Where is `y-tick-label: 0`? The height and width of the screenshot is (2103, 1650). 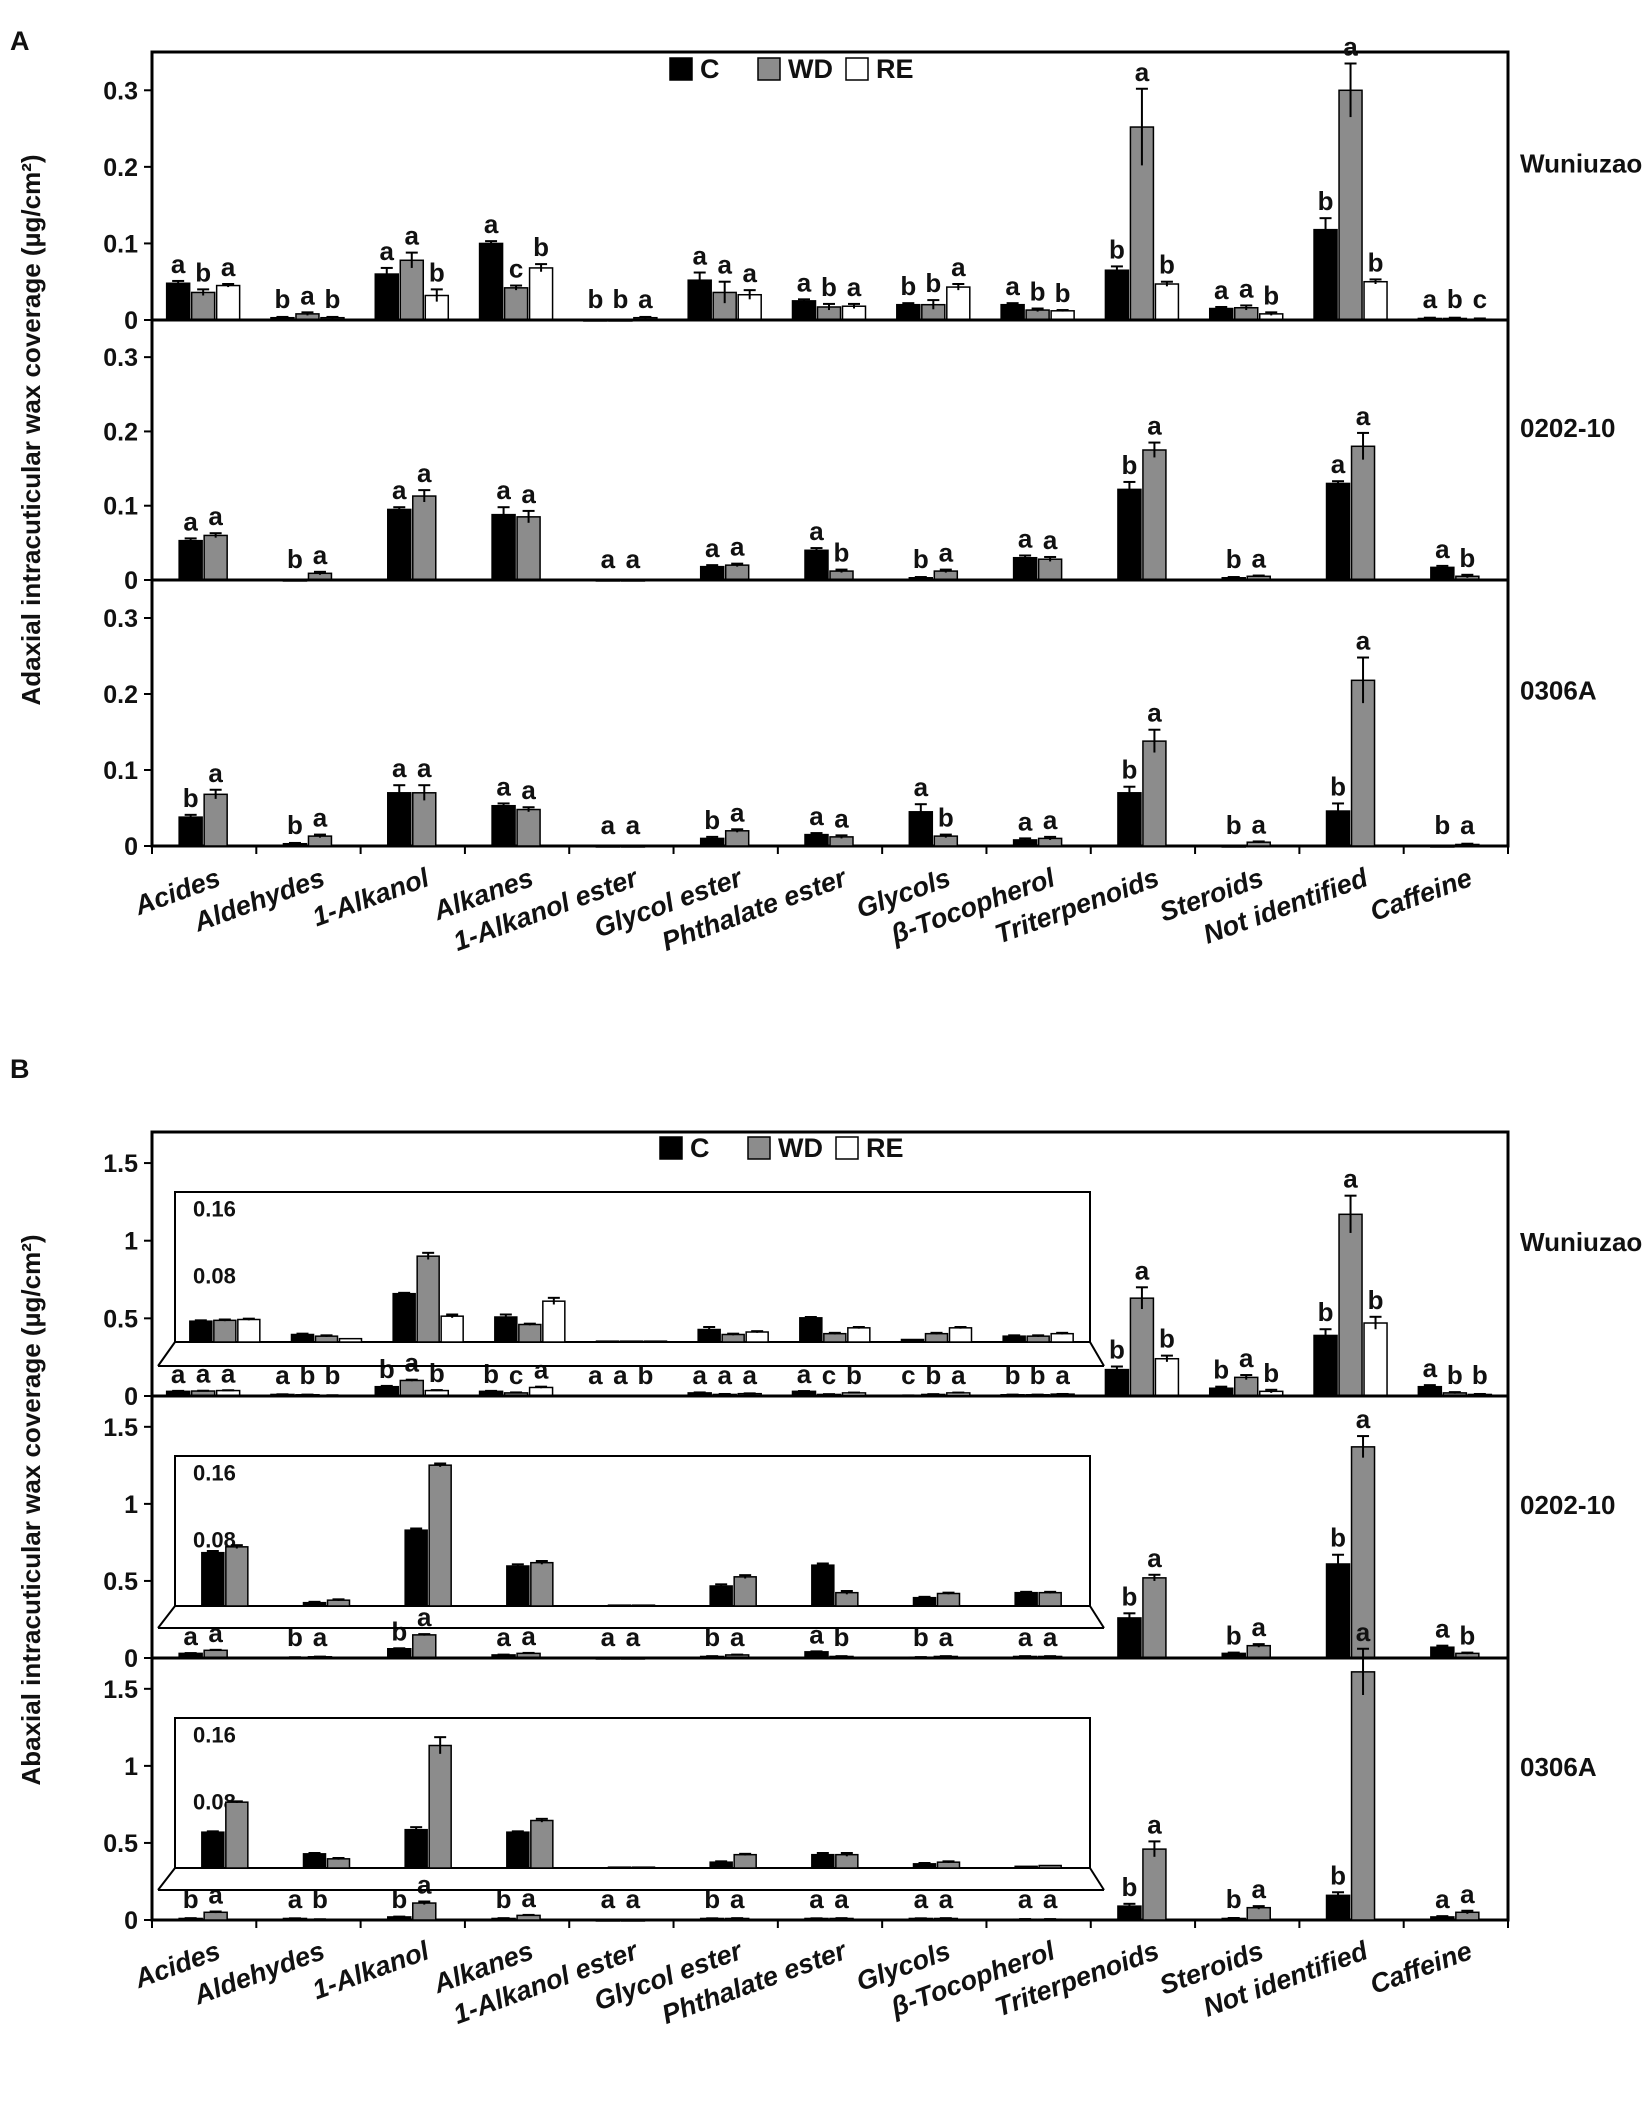 y-tick-label: 0 is located at coordinates (131, 1659).